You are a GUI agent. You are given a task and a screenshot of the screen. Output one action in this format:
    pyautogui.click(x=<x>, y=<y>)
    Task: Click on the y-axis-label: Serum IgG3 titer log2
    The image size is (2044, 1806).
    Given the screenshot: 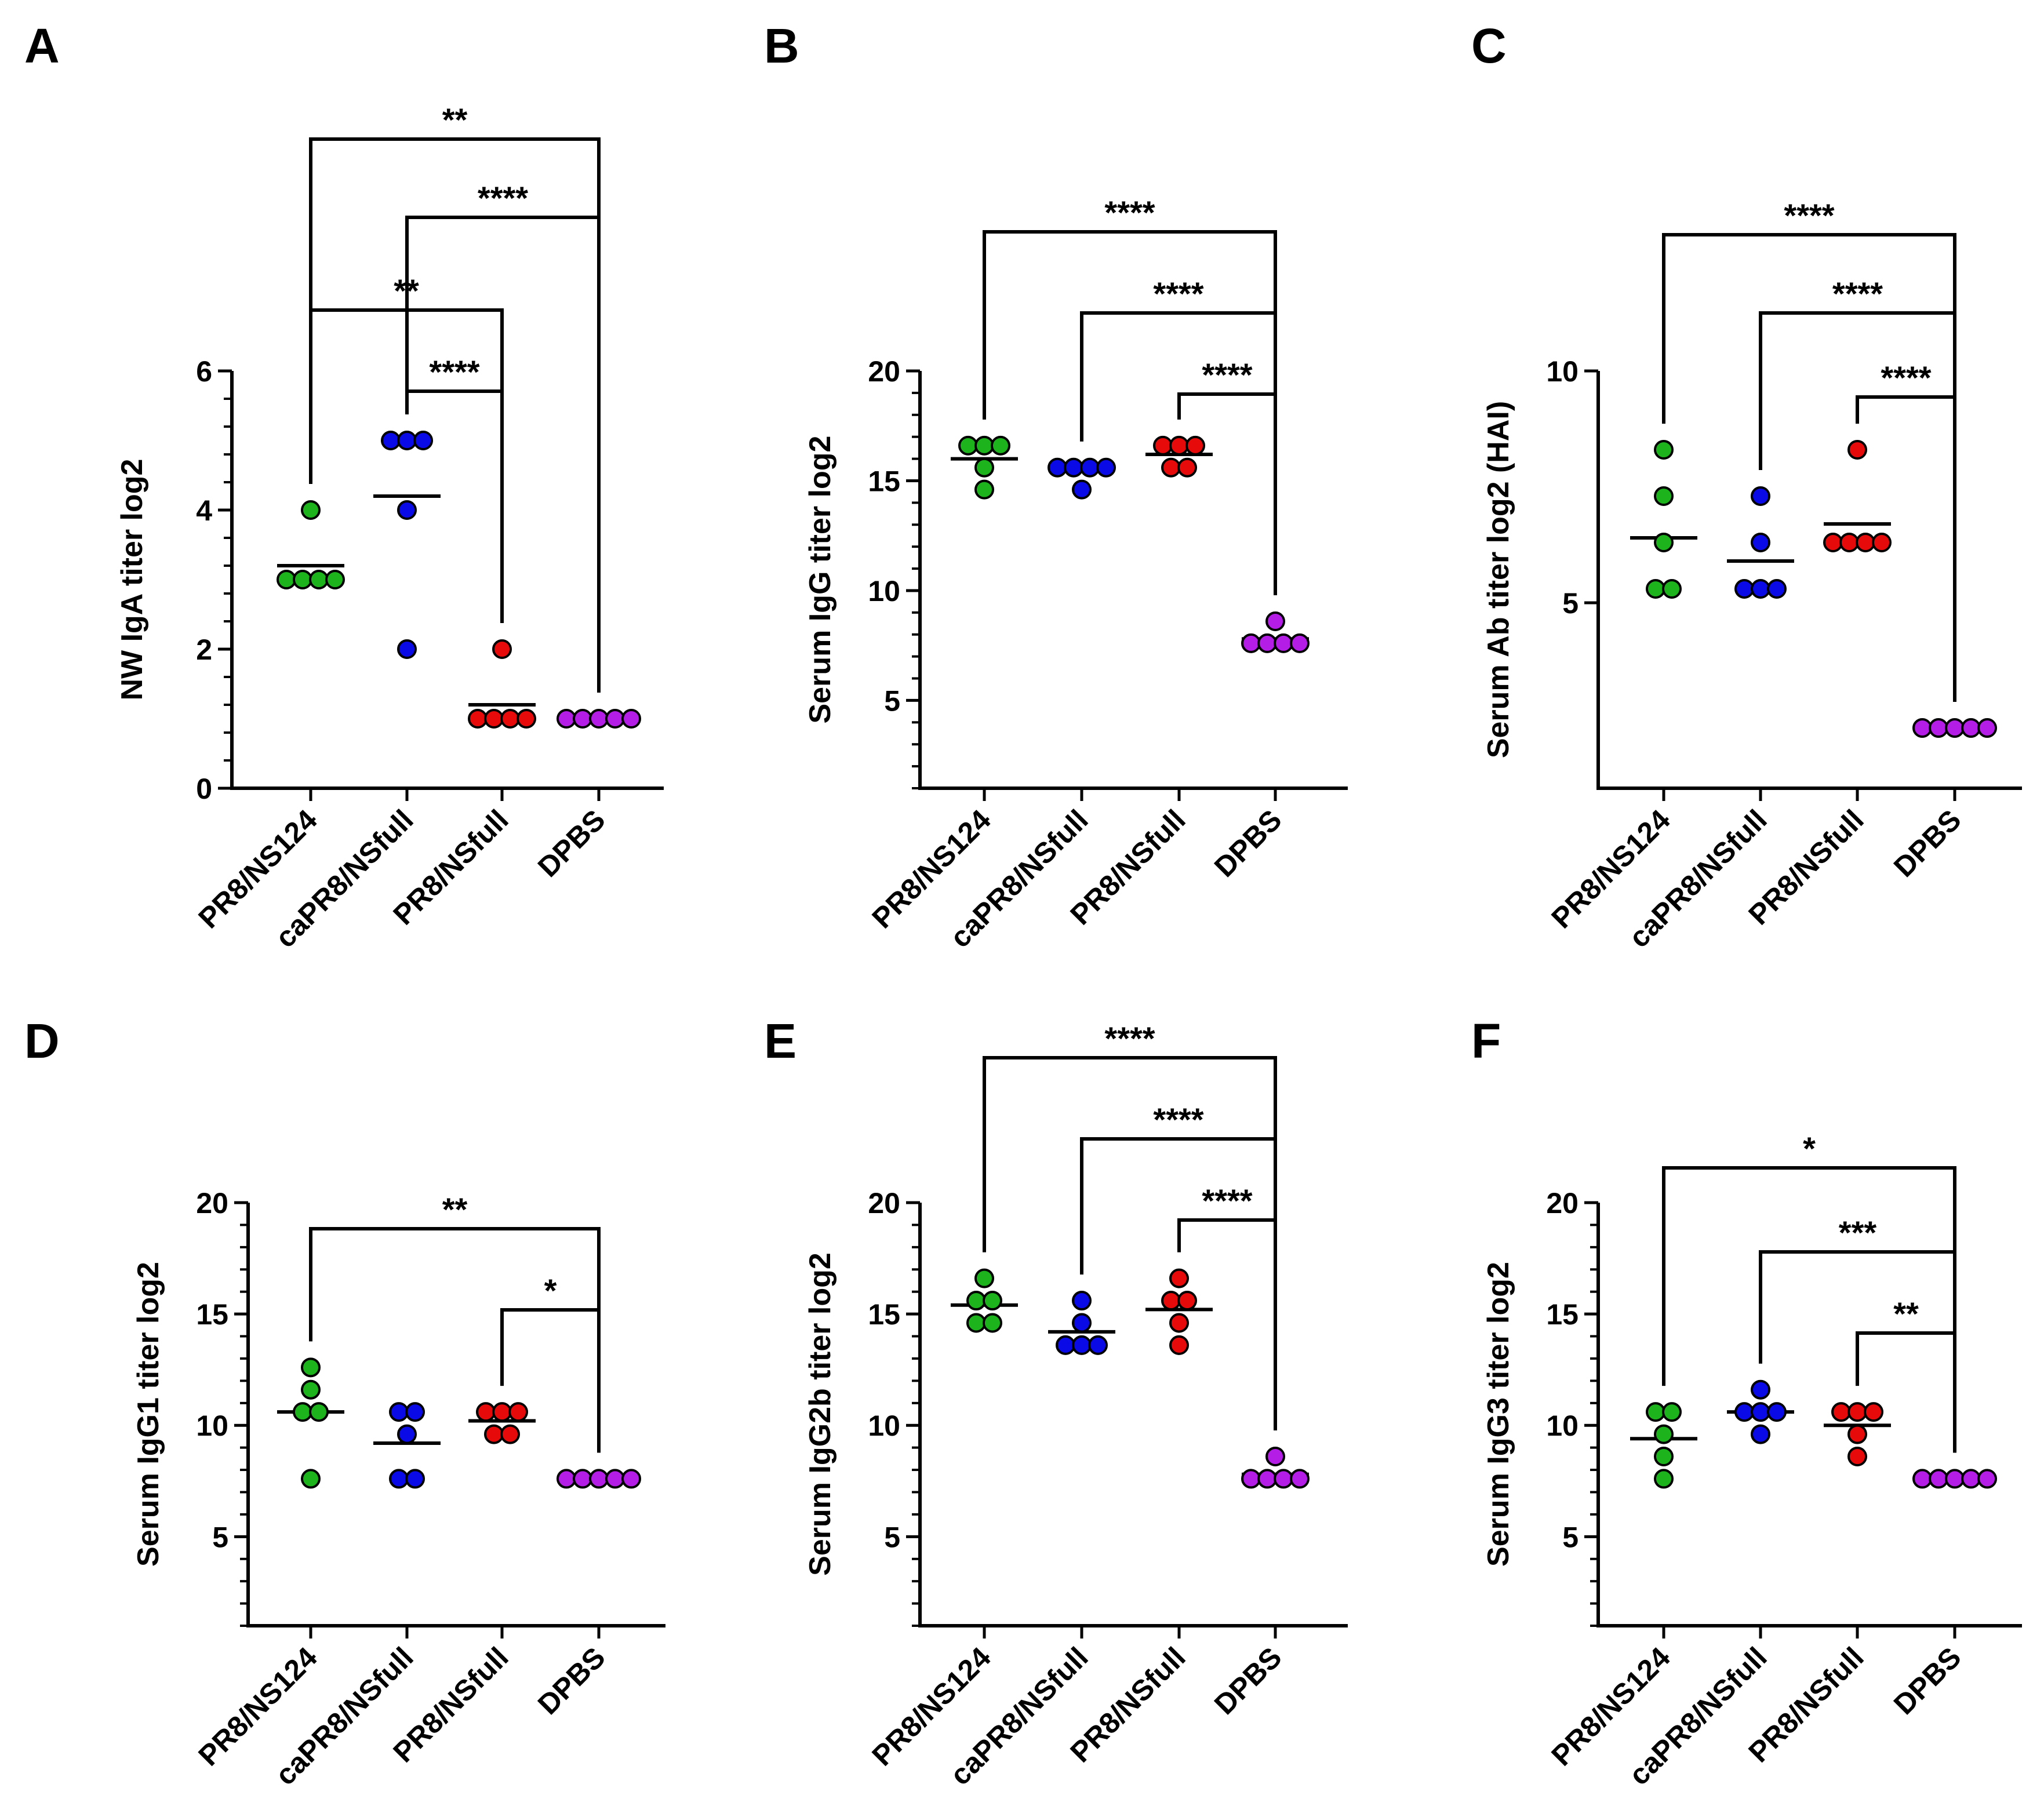 What is the action you would take?
    pyautogui.click(x=1498, y=1414)
    